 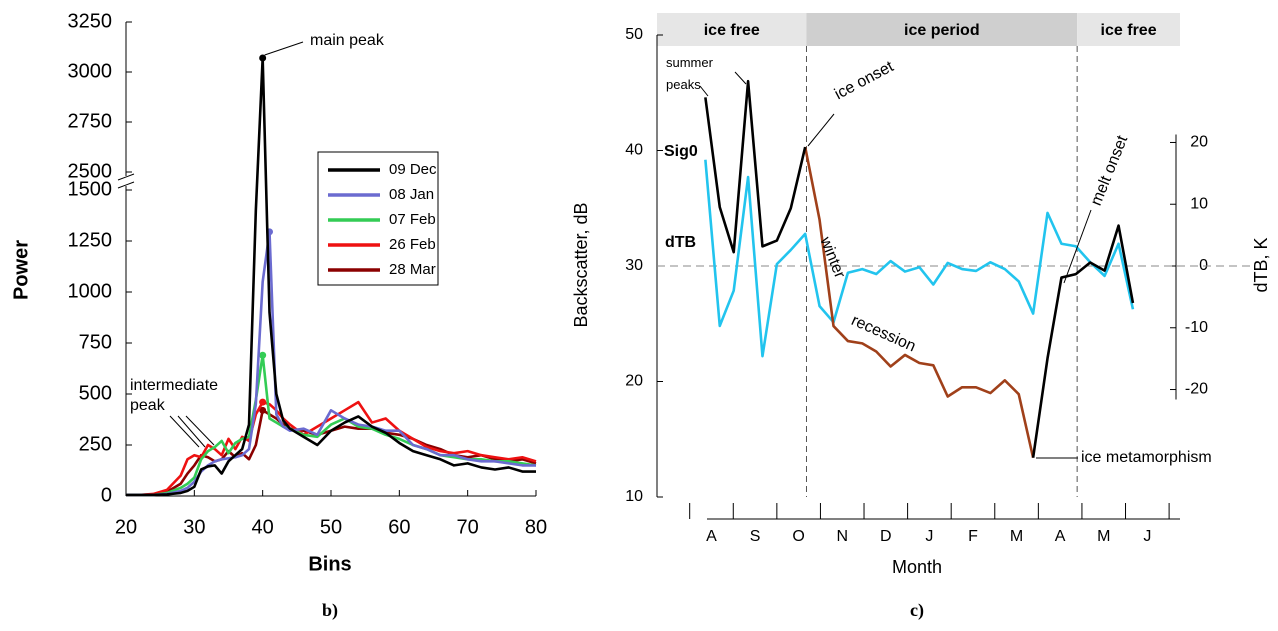 I want to click on annotation: ice metamorphism, so click(x=1146, y=457).